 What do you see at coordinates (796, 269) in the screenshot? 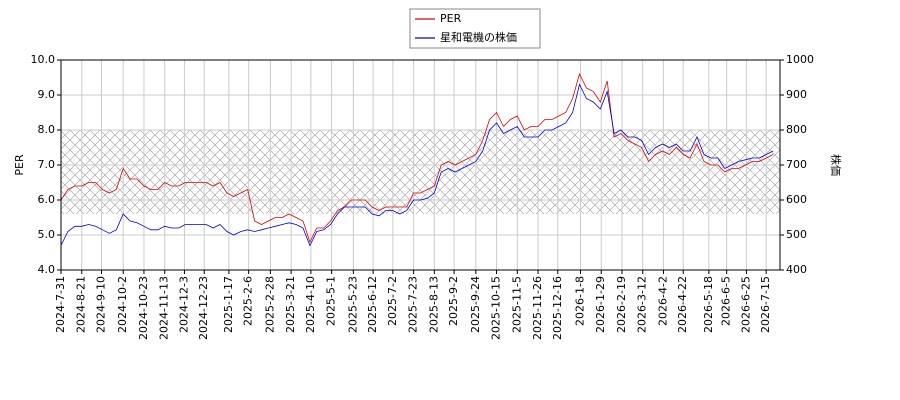
I see `y2-tick-label: 400` at bounding box center [796, 269].